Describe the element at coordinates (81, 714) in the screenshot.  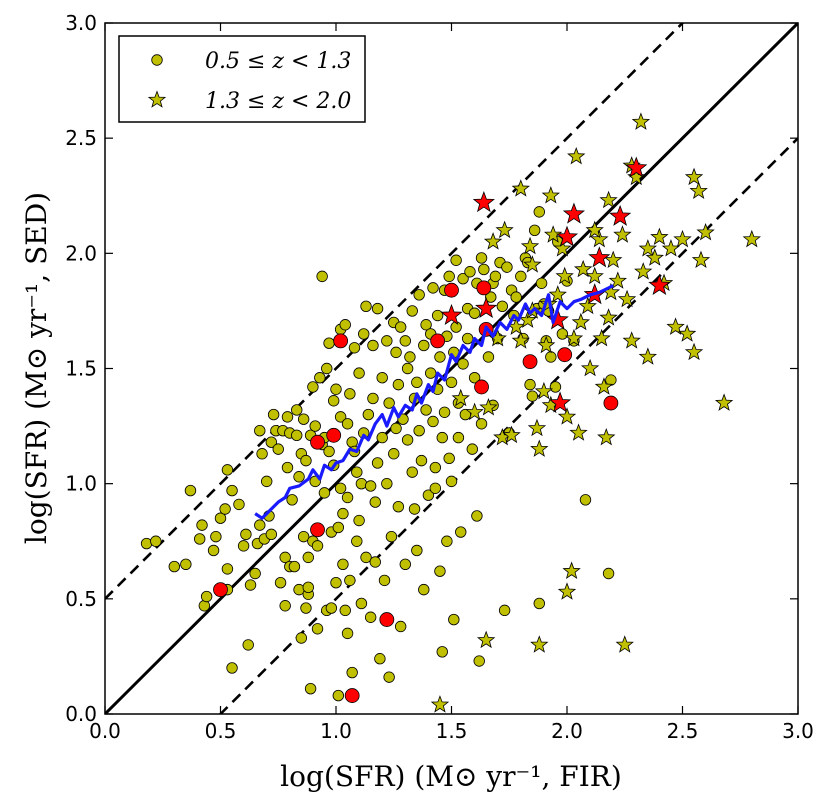
I see `y-tick-label: 0.0` at that location.